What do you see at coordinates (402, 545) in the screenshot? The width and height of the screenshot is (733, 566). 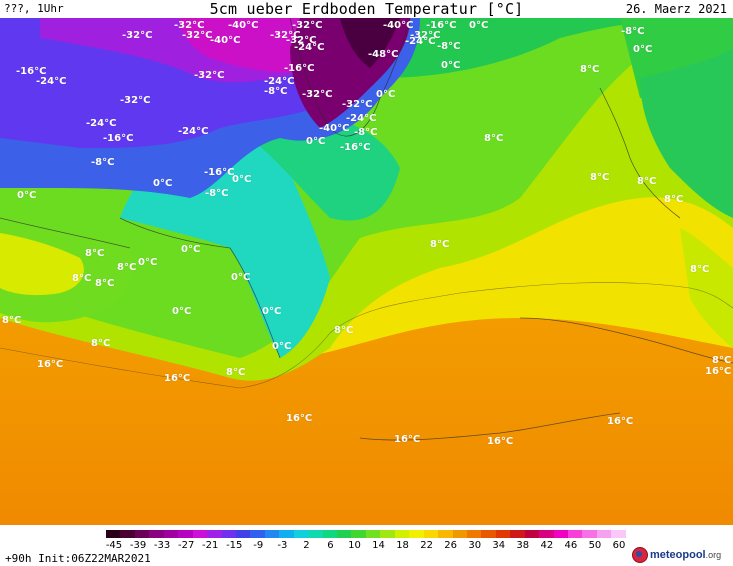 I see `color-scale-tick-label: 18` at bounding box center [402, 545].